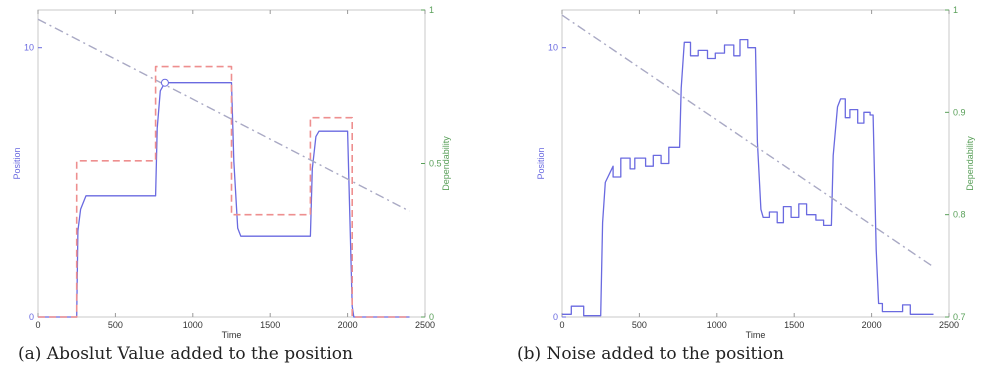 The height and width of the screenshot is (382, 984). What do you see at coordinates (650, 354) in the screenshot?
I see `caption-b: (b) Noise added to the position` at bounding box center [650, 354].